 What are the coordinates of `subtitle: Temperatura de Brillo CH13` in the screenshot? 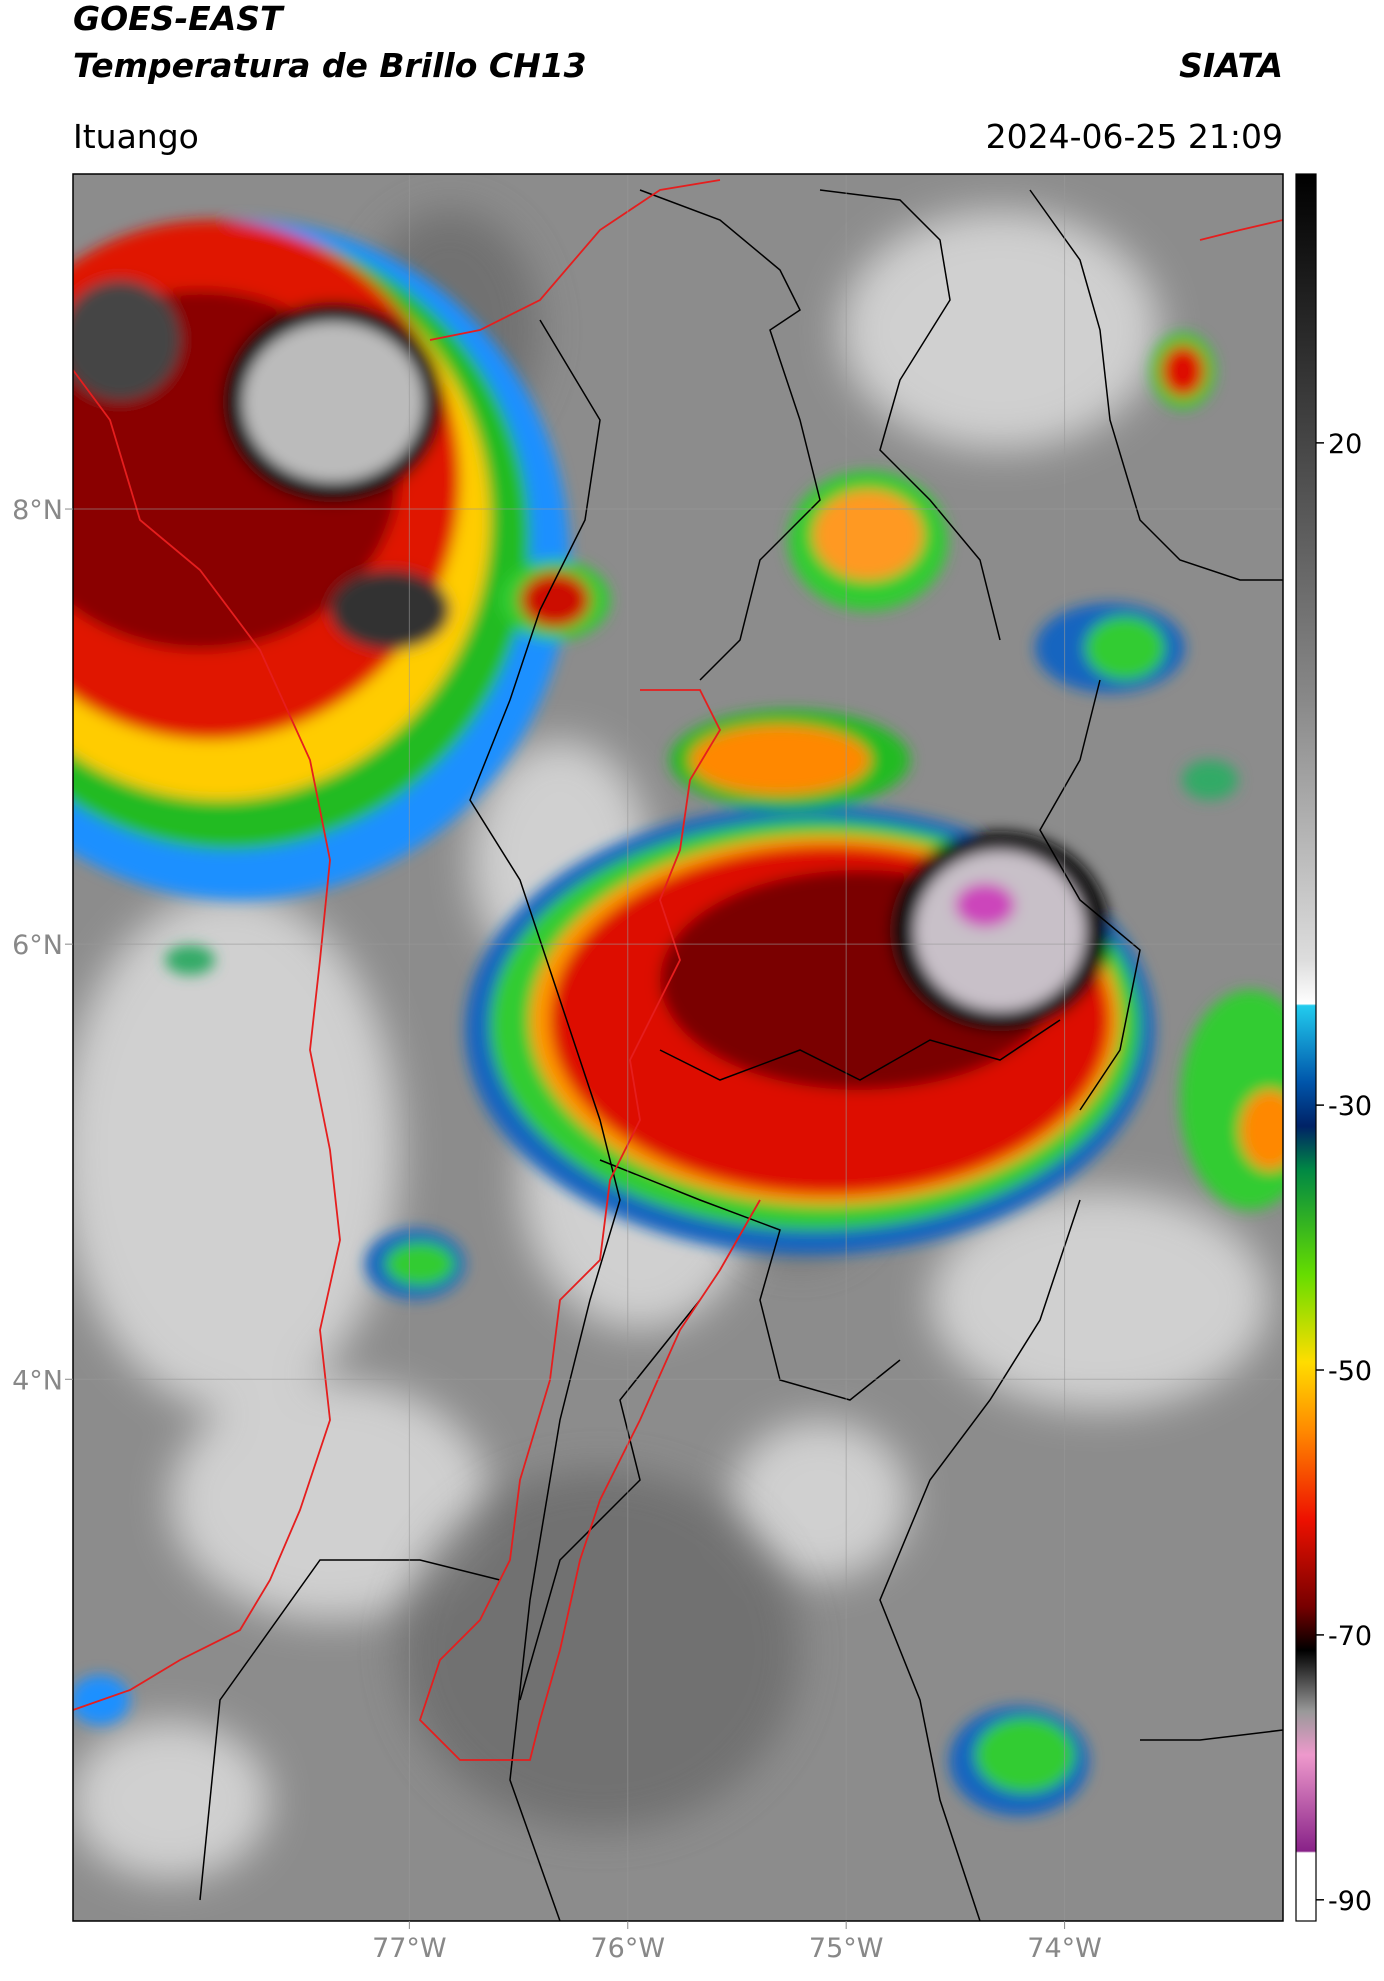 It's located at (330, 65).